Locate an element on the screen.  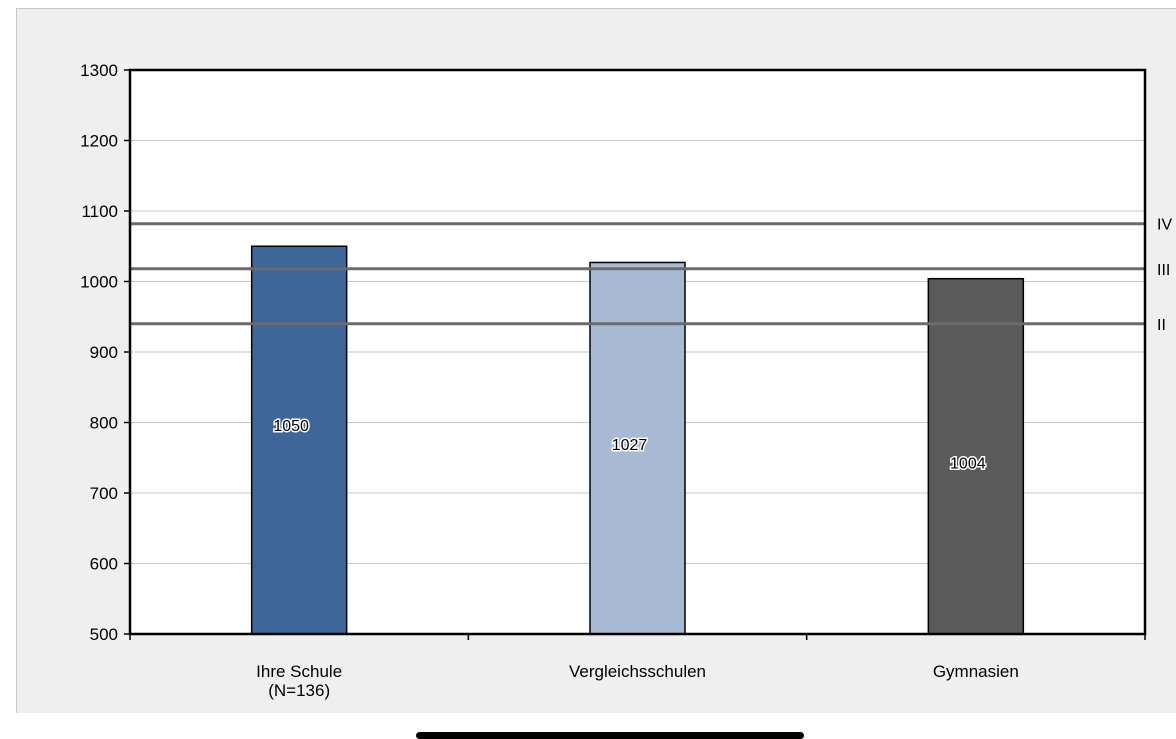
category-label: Vergleichsschulen is located at coordinates (637, 671).